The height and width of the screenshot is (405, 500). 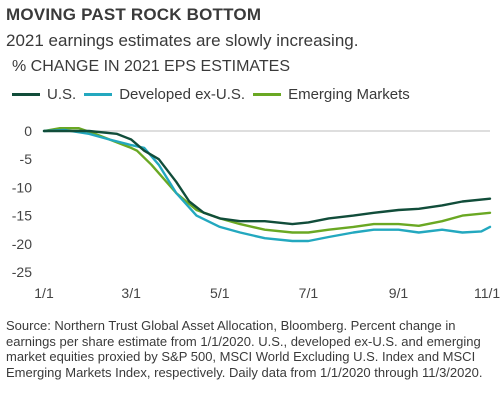 I want to click on legend-item-us: U.S., so click(x=44, y=94).